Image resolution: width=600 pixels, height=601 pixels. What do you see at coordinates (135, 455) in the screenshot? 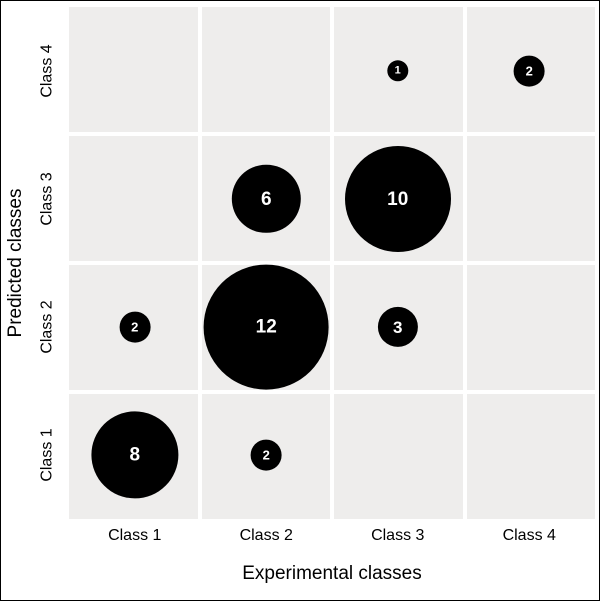
I see `bubble: 8` at bounding box center [135, 455].